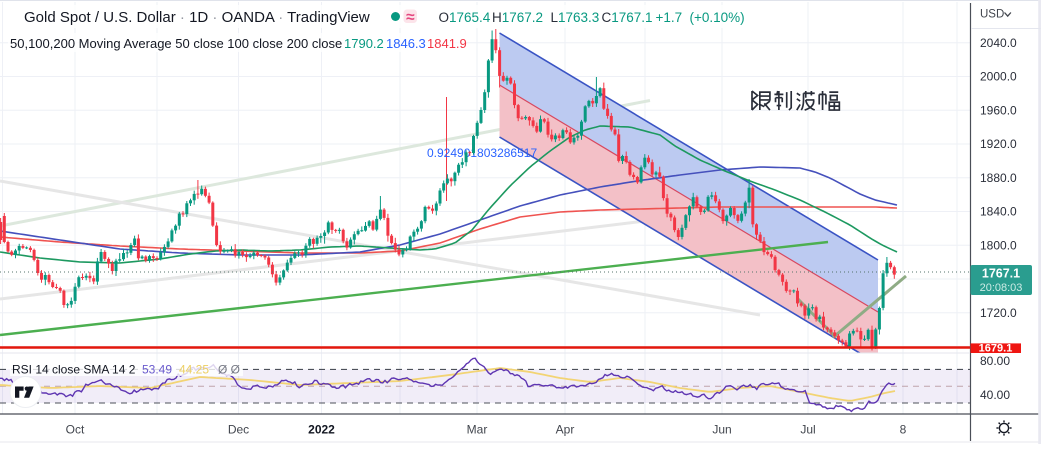 This screenshot has width=1041, height=449. What do you see at coordinates (447, 43) in the screenshot?
I see `svg-text: 1841.9` at bounding box center [447, 43].